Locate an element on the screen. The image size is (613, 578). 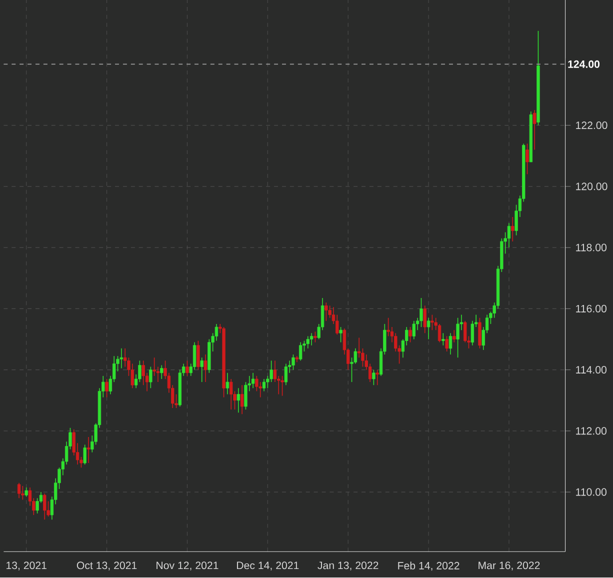
y-tick-label: 110.00 is located at coordinates (591, 492).